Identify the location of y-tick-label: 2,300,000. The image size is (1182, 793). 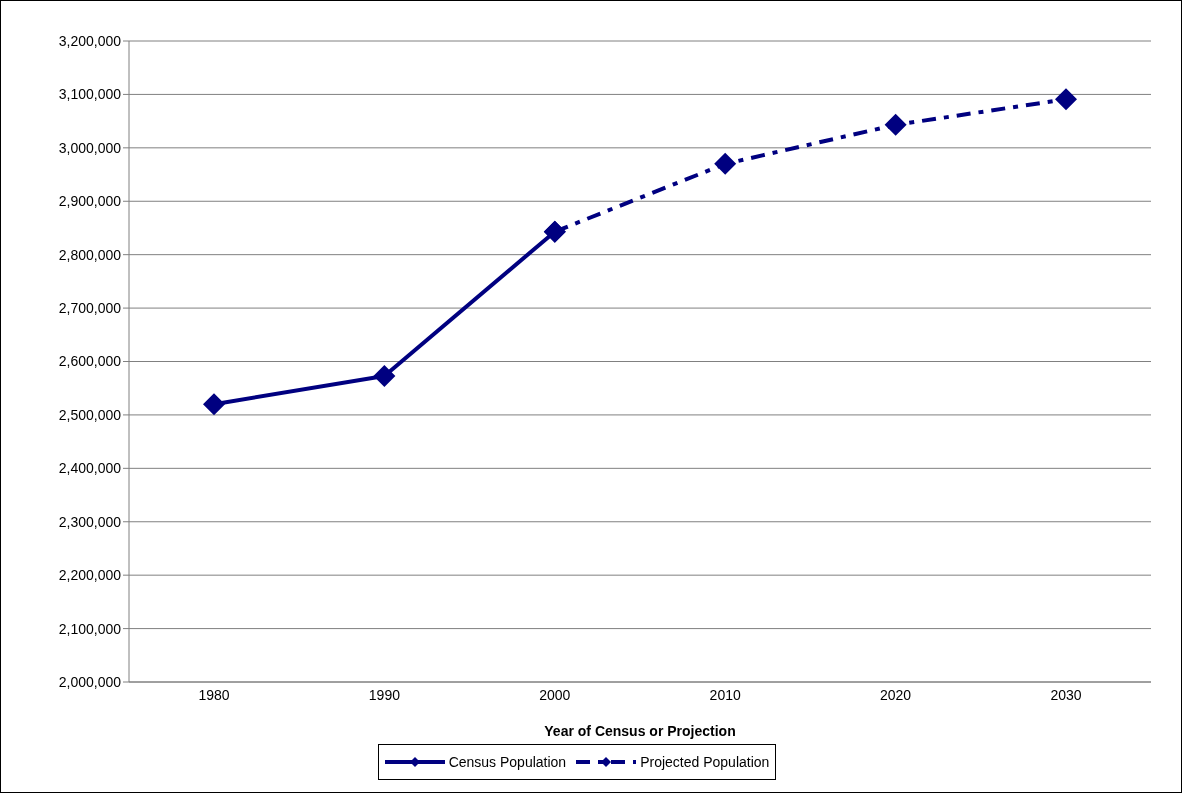
(90, 521).